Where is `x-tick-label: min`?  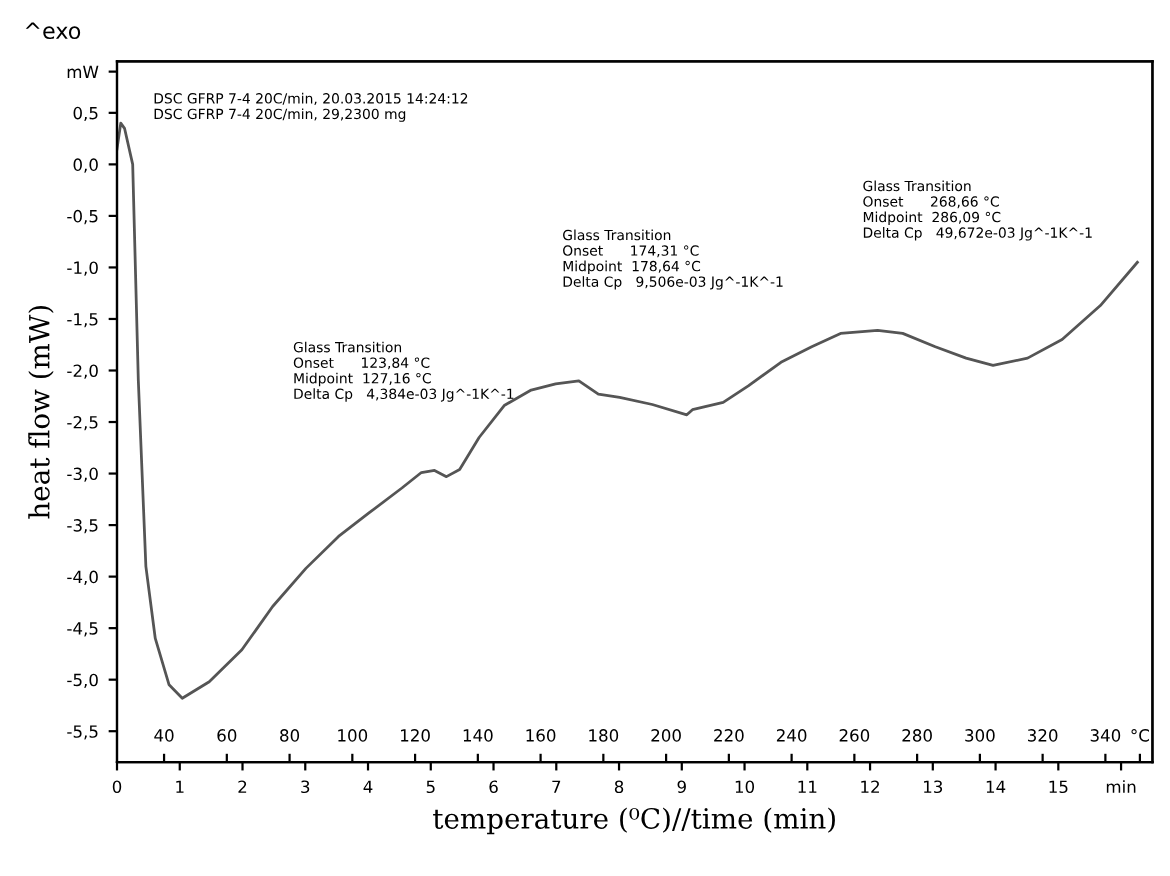 x-tick-label: min is located at coordinates (1121, 786).